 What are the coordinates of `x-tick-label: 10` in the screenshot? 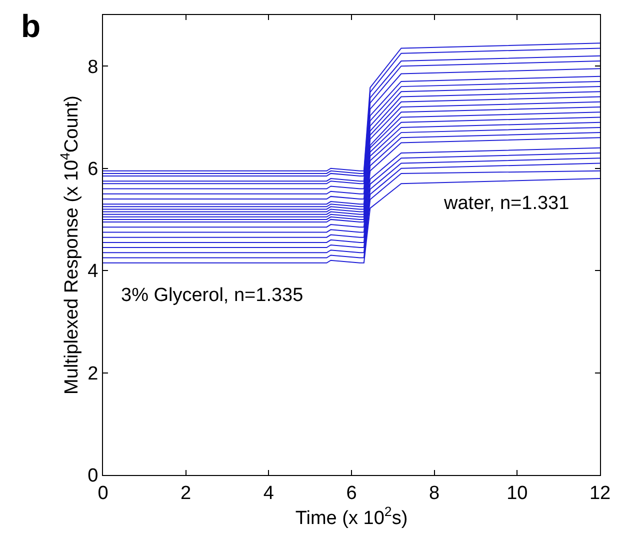 It's located at (517, 493).